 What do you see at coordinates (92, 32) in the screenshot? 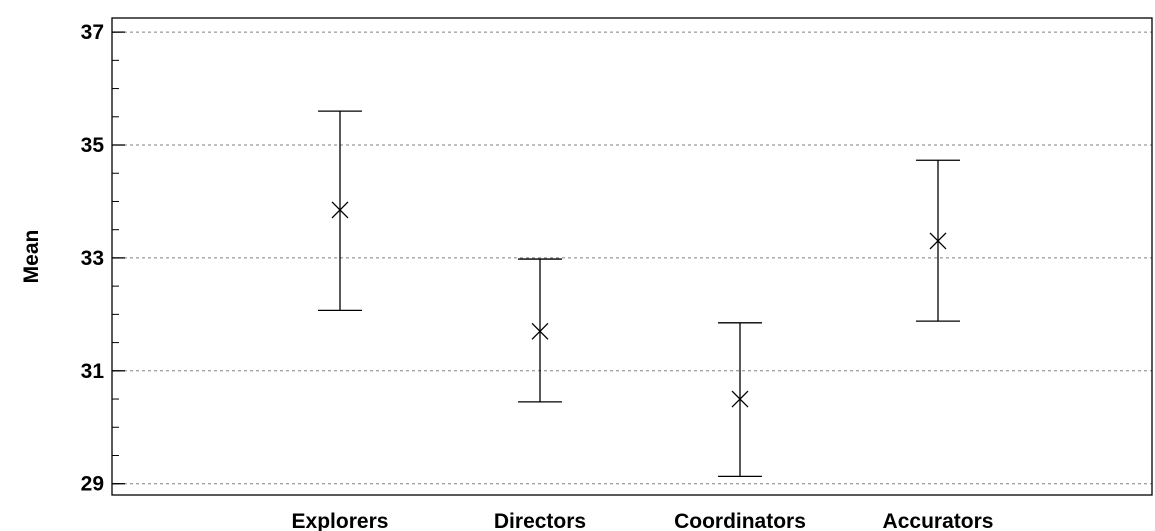
I see `y-tick-label: 37` at bounding box center [92, 32].